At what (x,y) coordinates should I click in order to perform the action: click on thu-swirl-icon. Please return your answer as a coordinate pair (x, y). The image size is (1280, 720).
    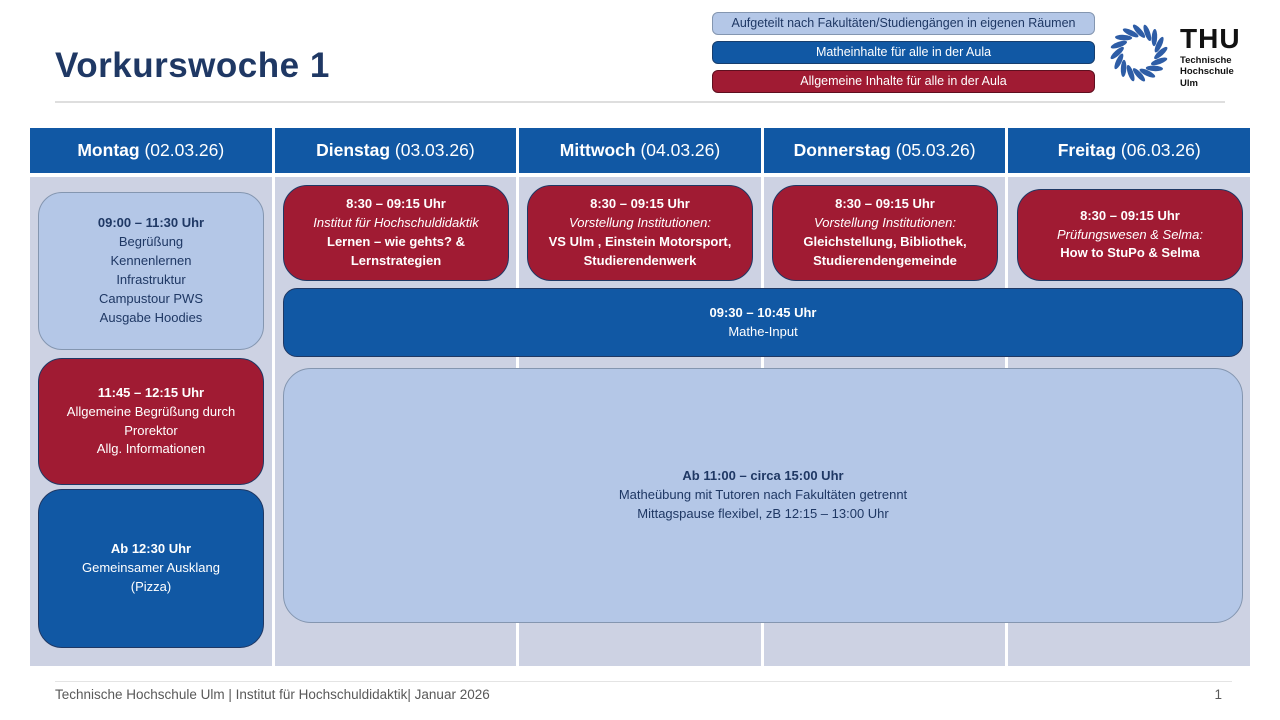
    Looking at the image, I should click on (1139, 53).